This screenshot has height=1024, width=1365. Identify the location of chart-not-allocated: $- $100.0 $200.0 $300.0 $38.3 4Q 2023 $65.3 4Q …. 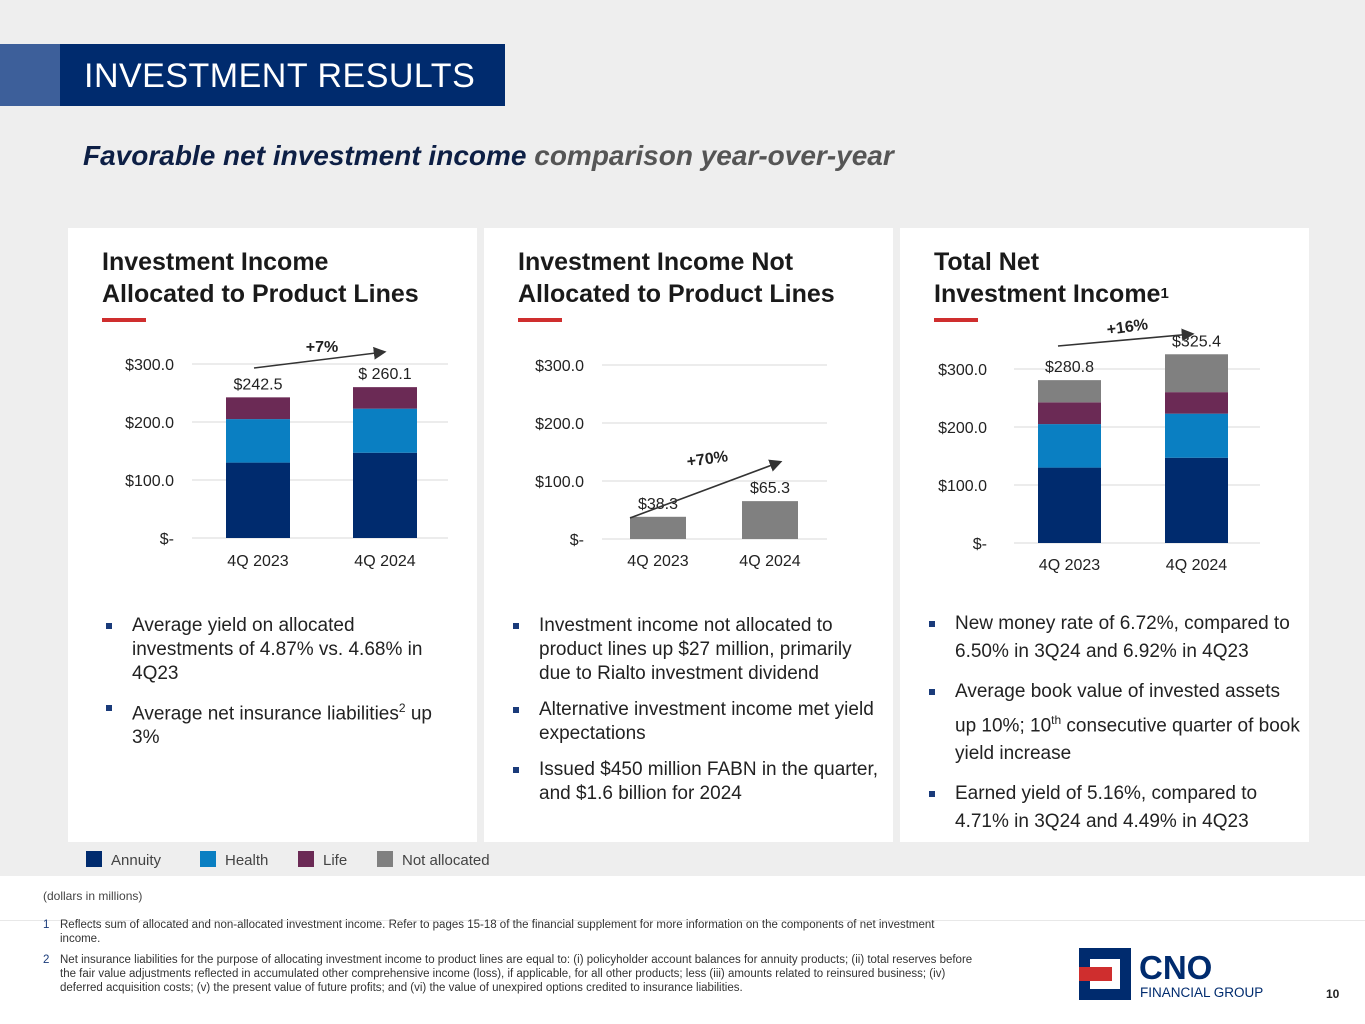
(681, 464).